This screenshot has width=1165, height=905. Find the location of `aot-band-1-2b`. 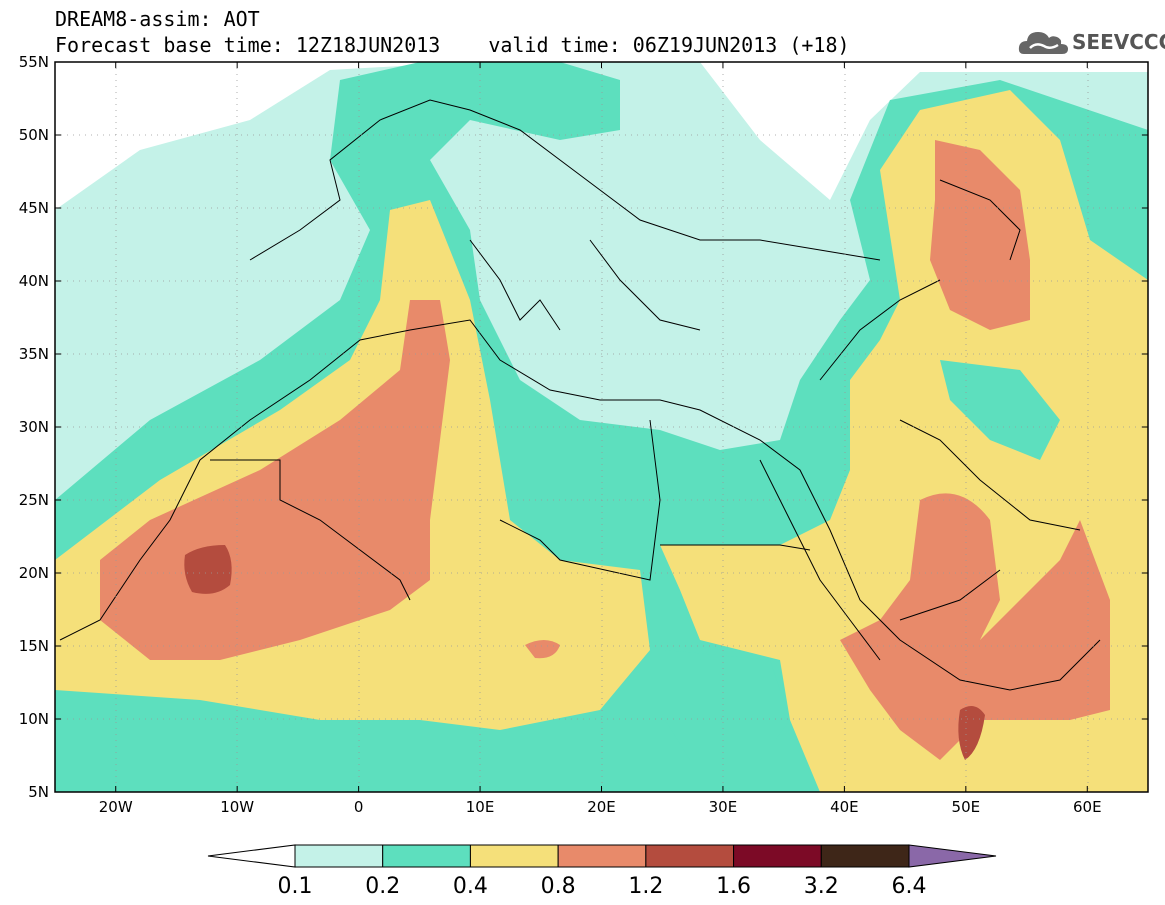

aot-band-1-2b is located at coordinates (971, 733).